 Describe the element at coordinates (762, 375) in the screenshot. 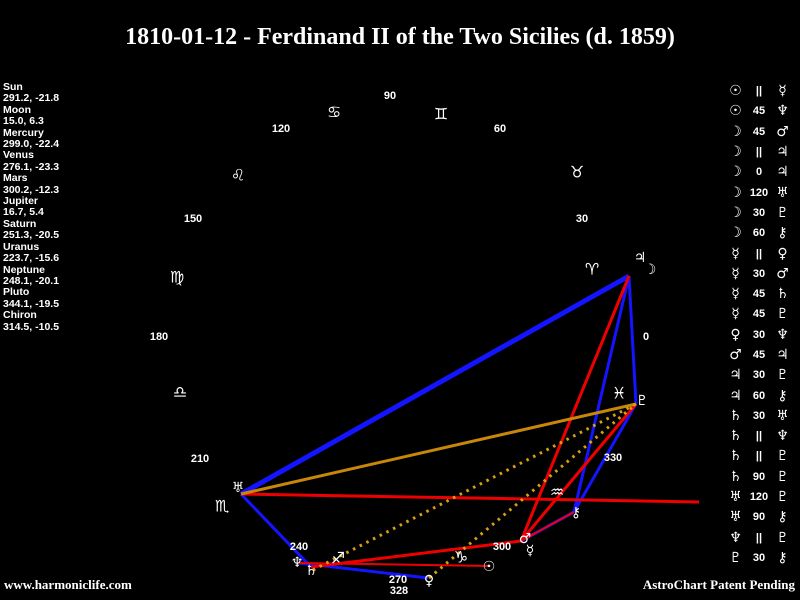

I see `aspect-row: ♃ 30 ♇` at that location.